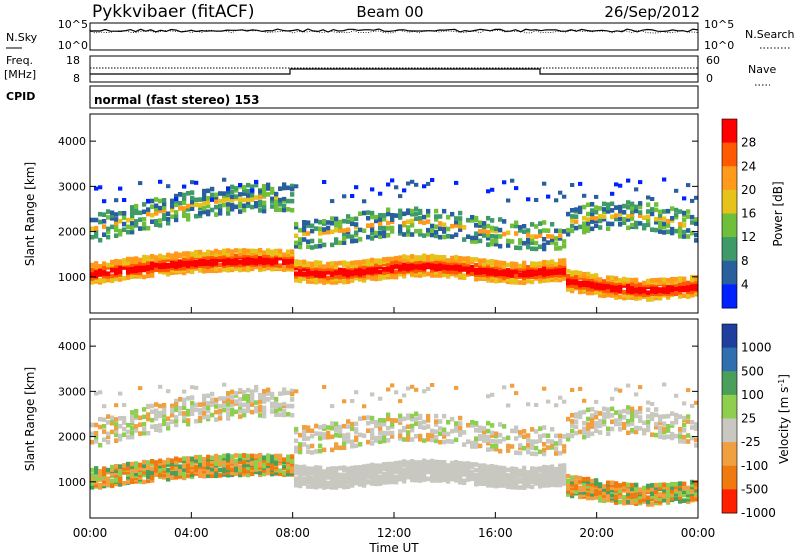  Describe the element at coordinates (751, 442) in the screenshot. I see `colorbar-tick-label: -25` at that location.